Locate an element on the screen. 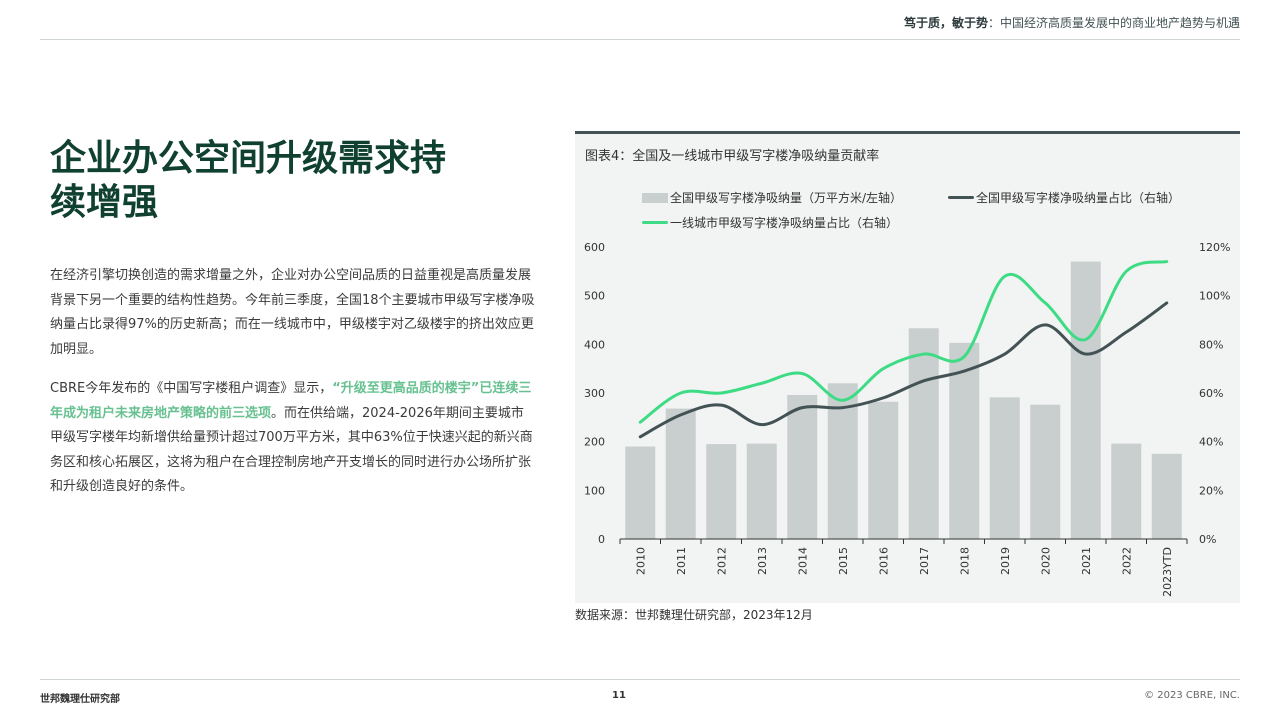  y-right-tick-label: 0% is located at coordinates (1207, 539).